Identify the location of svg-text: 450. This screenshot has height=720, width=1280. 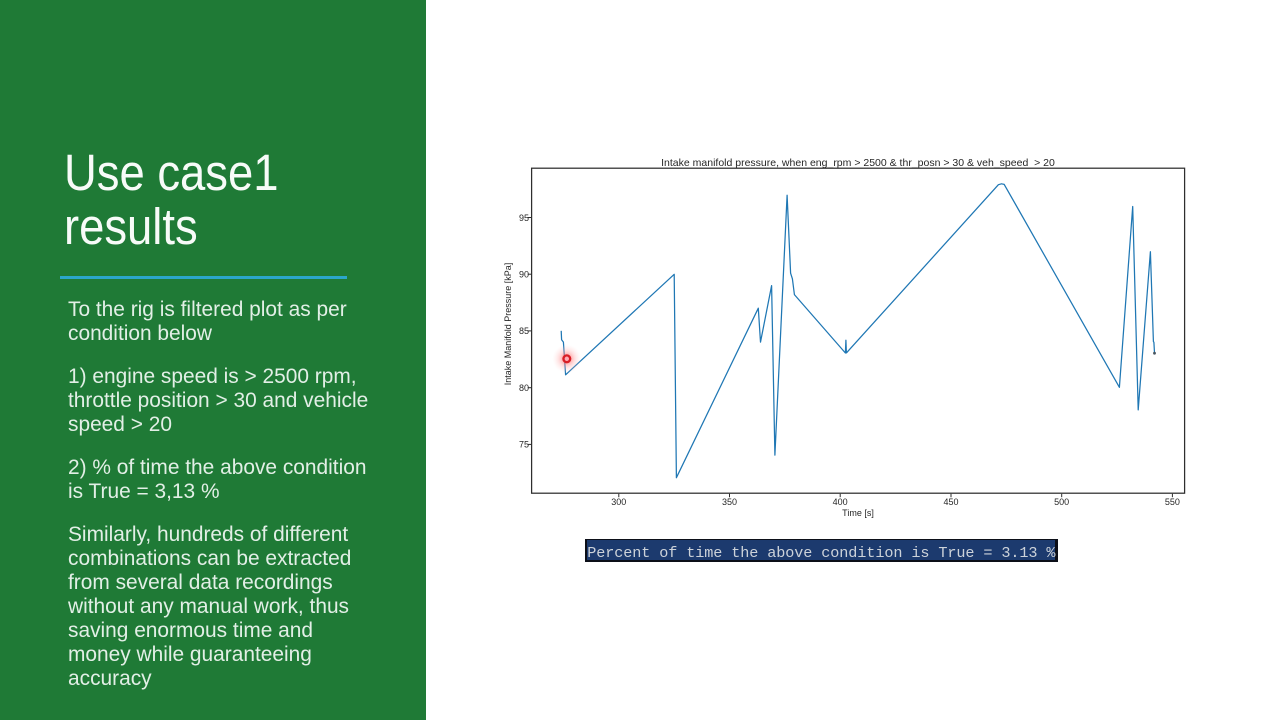
(950, 502).